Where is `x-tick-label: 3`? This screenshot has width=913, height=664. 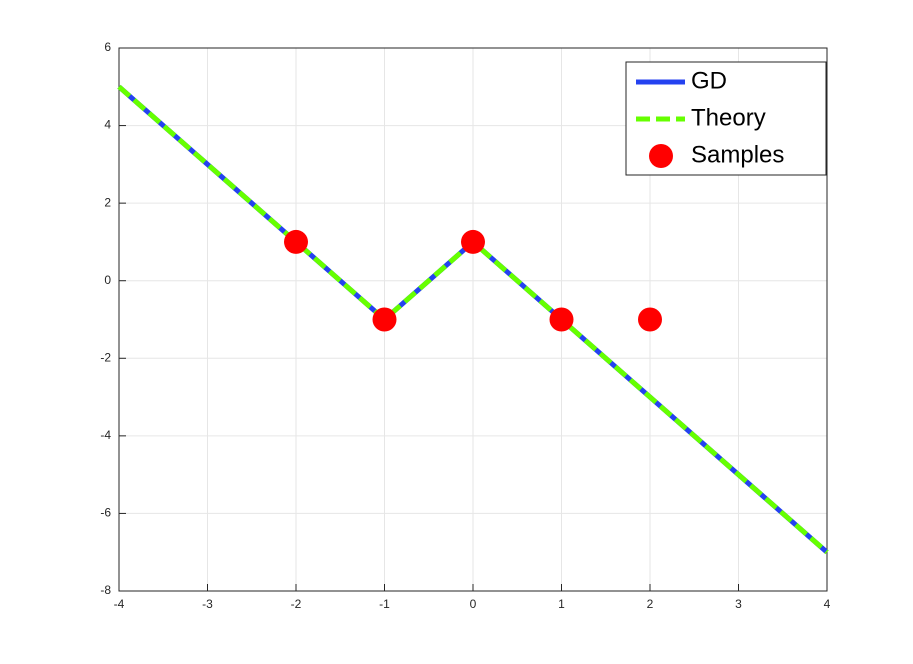 x-tick-label: 3 is located at coordinates (738, 604).